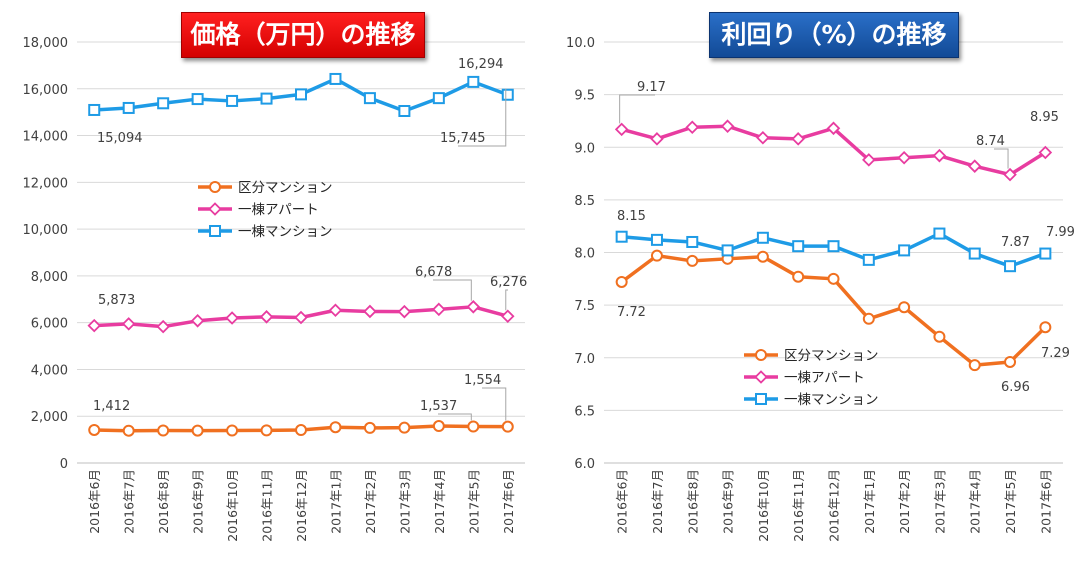 Image resolution: width=1081 pixels, height=570 pixels. I want to click on data-label: 6,678, so click(433, 272).